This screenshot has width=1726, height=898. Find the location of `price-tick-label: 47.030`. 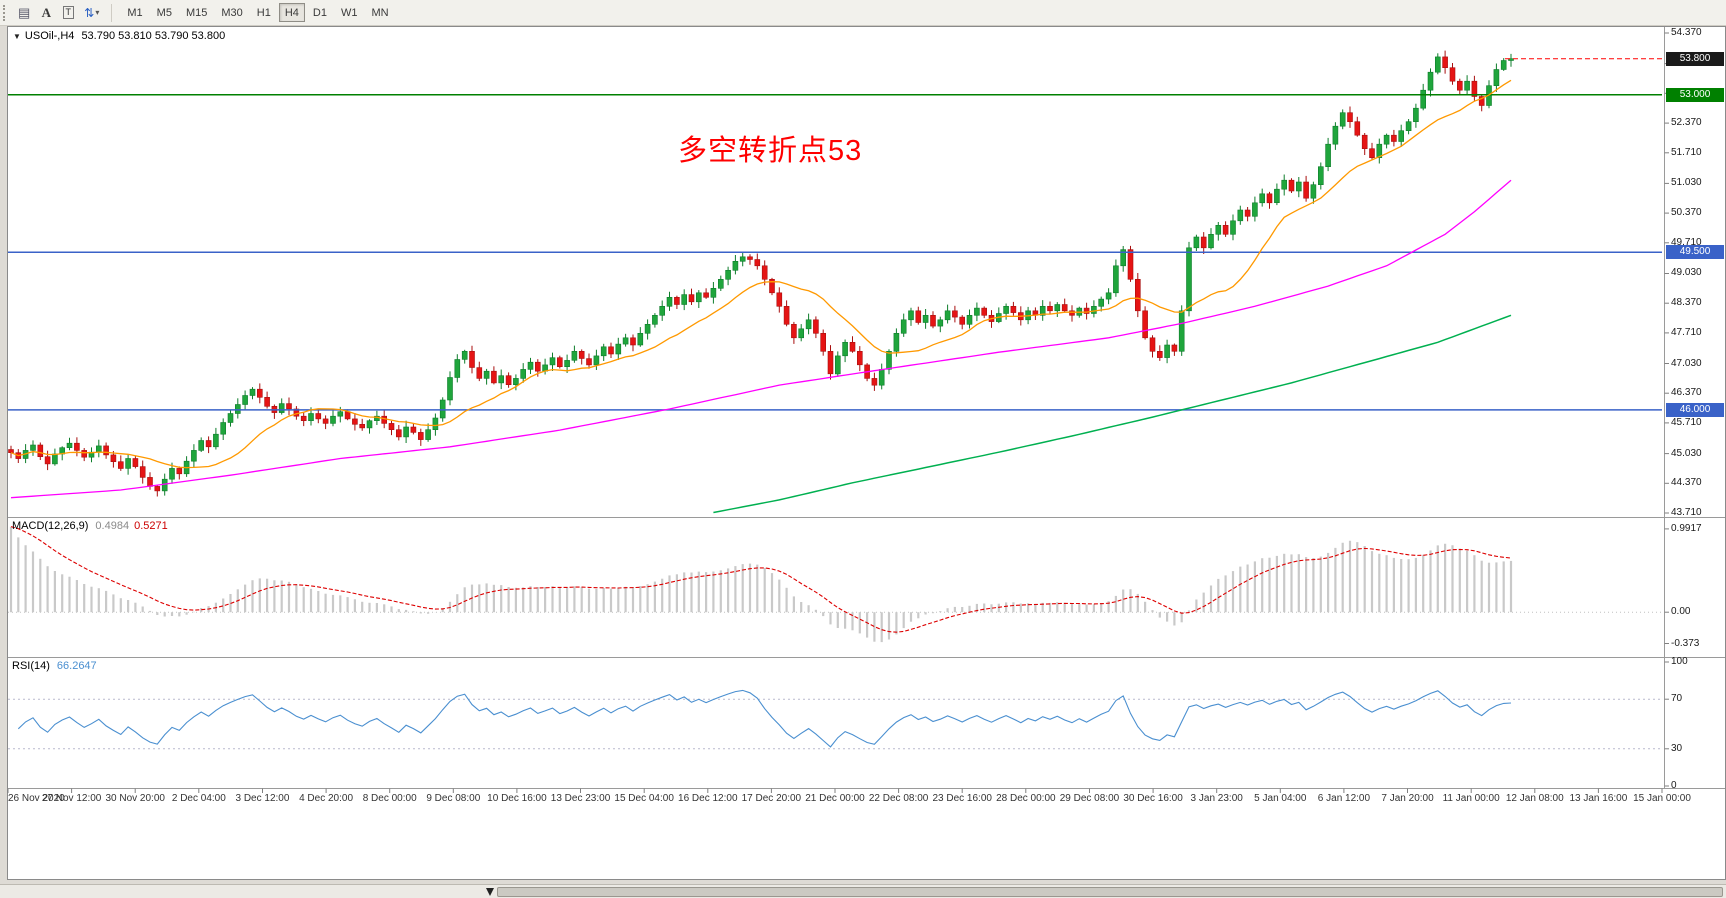

price-tick-label: 47.030 is located at coordinates (1686, 363).